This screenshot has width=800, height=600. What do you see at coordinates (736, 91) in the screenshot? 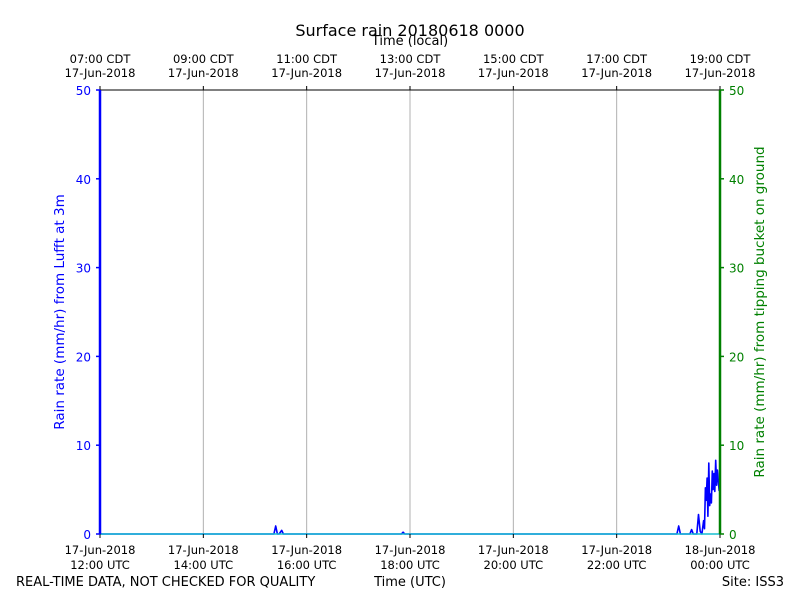
I see `y2-tick-label: 50` at bounding box center [736, 91].